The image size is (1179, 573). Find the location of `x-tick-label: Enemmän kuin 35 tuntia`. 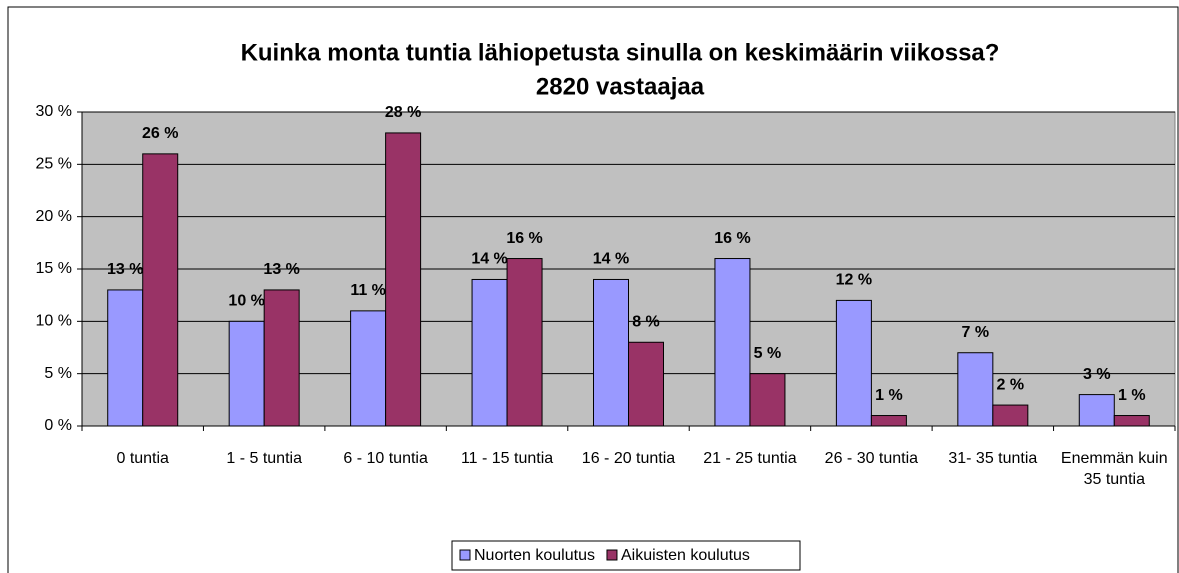

x-tick-label: Enemmän kuin 35 tuntia is located at coordinates (1114, 469).